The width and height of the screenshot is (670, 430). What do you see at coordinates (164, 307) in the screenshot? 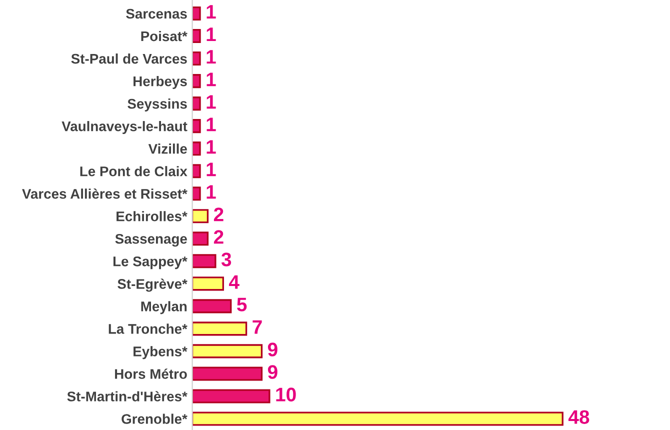
I see `y-tick-label: Meylan` at bounding box center [164, 307].